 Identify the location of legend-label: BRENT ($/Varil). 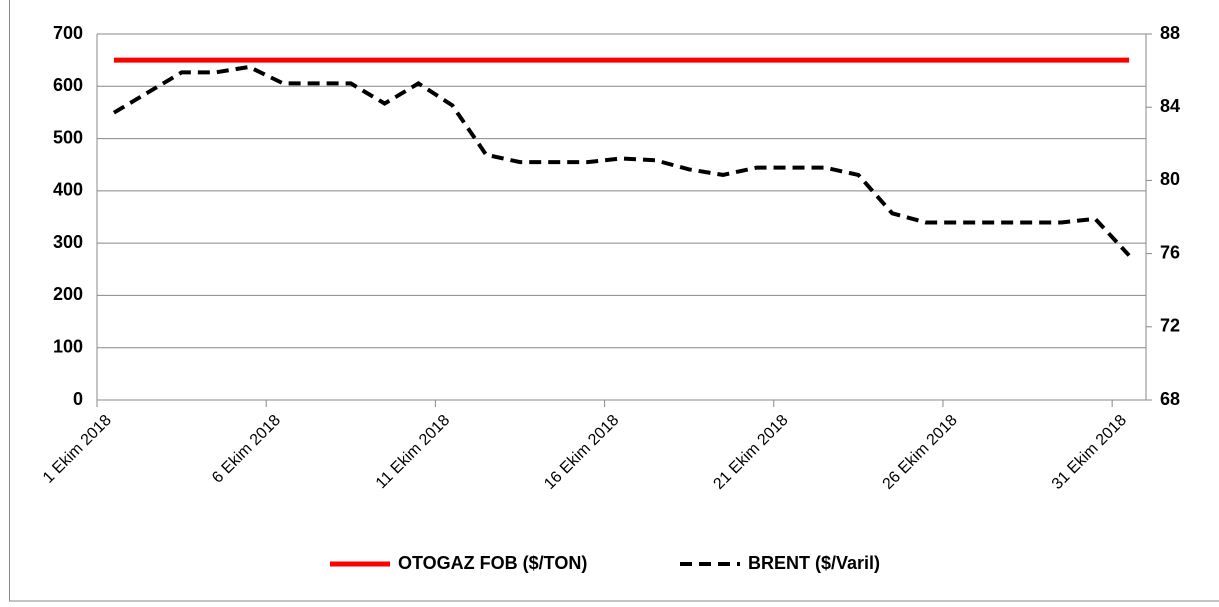
(814, 563).